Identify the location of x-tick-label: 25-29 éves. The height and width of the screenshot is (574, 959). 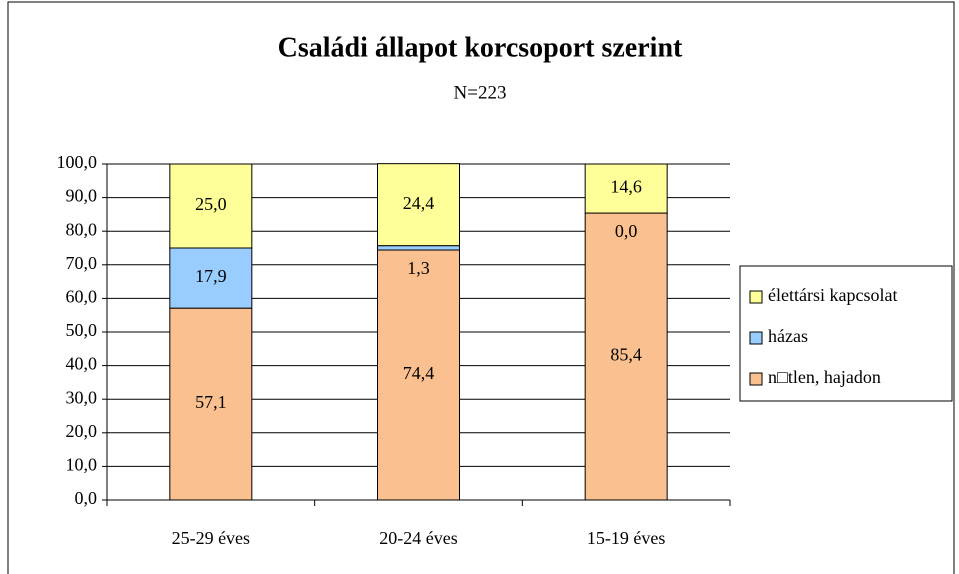
(211, 538).